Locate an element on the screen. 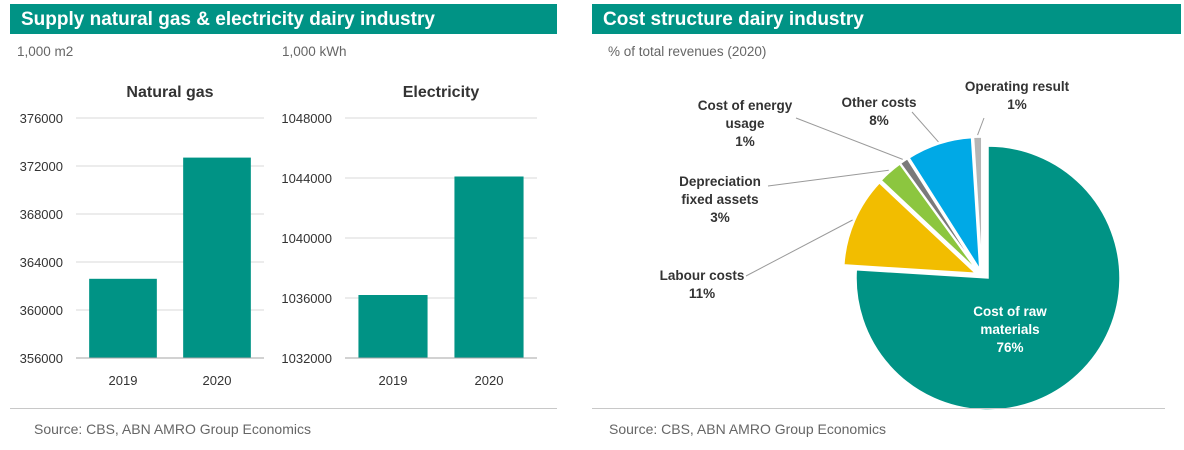 Image resolution: width=1184 pixels, height=450 pixels. pie-slice-labour-costs is located at coordinates (910, 228).